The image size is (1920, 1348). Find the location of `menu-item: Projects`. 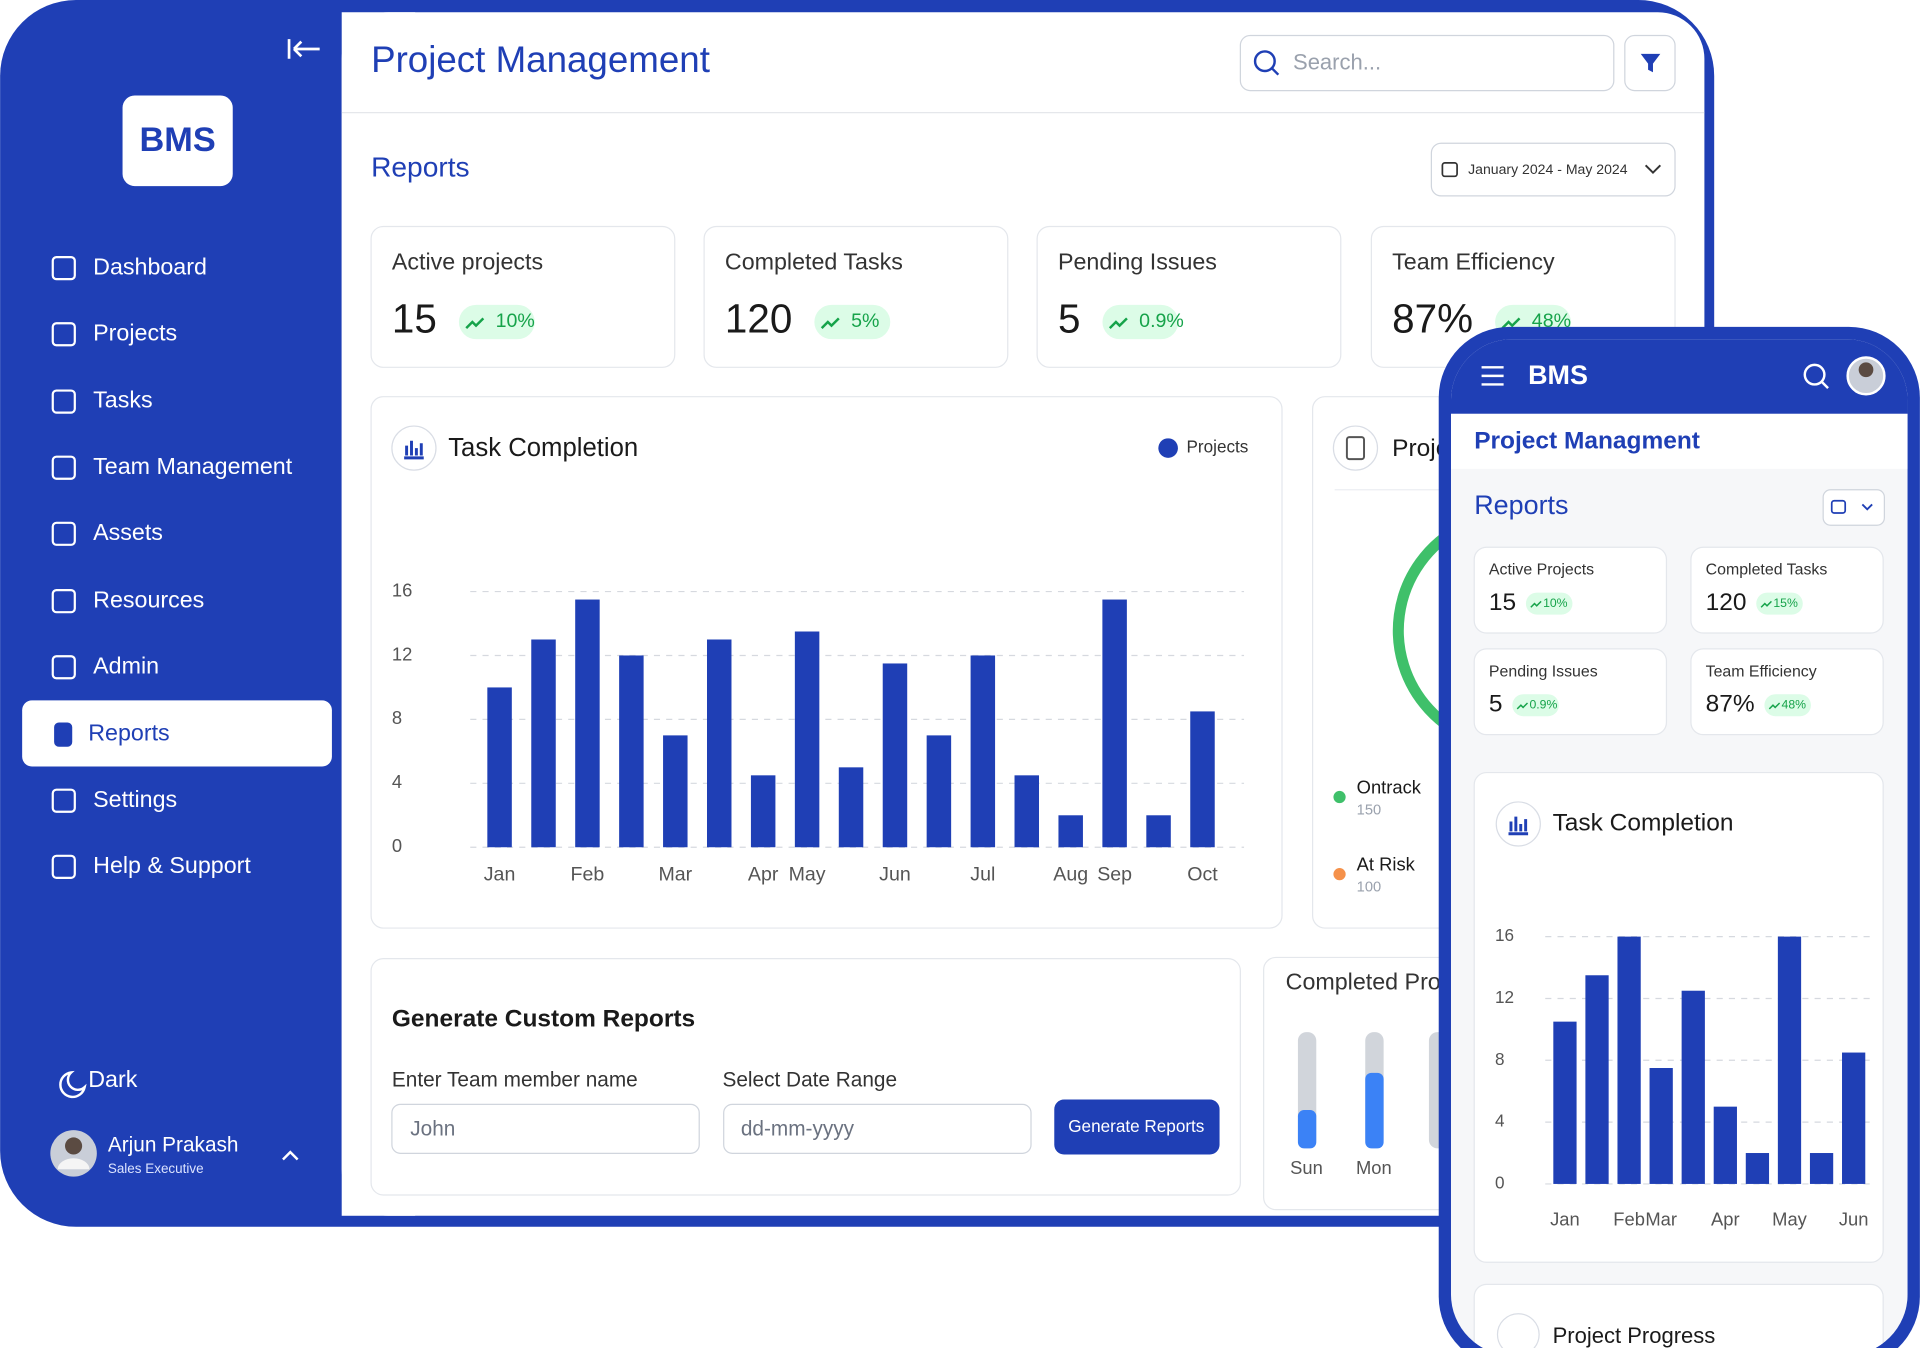

menu-item: Projects is located at coordinates (135, 332).